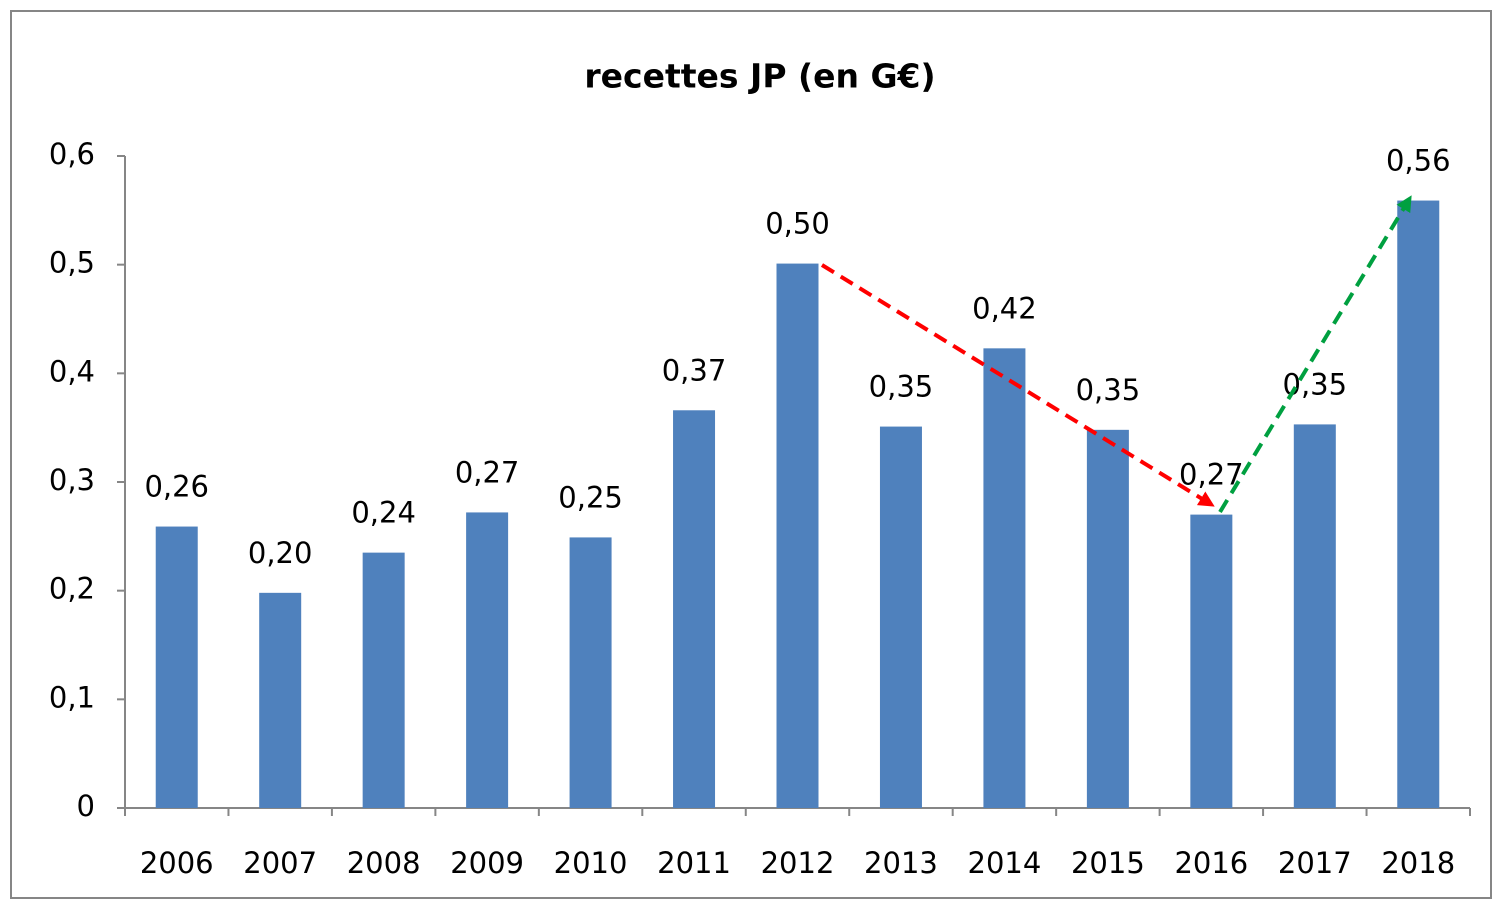  Describe the element at coordinates (384, 863) in the screenshot. I see `x-tick-label: 2008` at that location.